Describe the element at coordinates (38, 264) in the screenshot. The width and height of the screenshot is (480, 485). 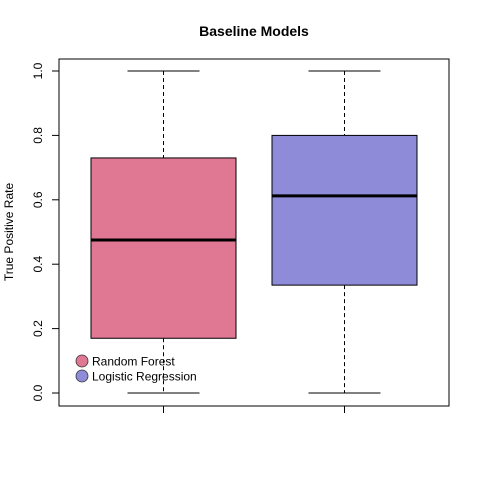
I see `y-tick-label: 0.4` at that location.